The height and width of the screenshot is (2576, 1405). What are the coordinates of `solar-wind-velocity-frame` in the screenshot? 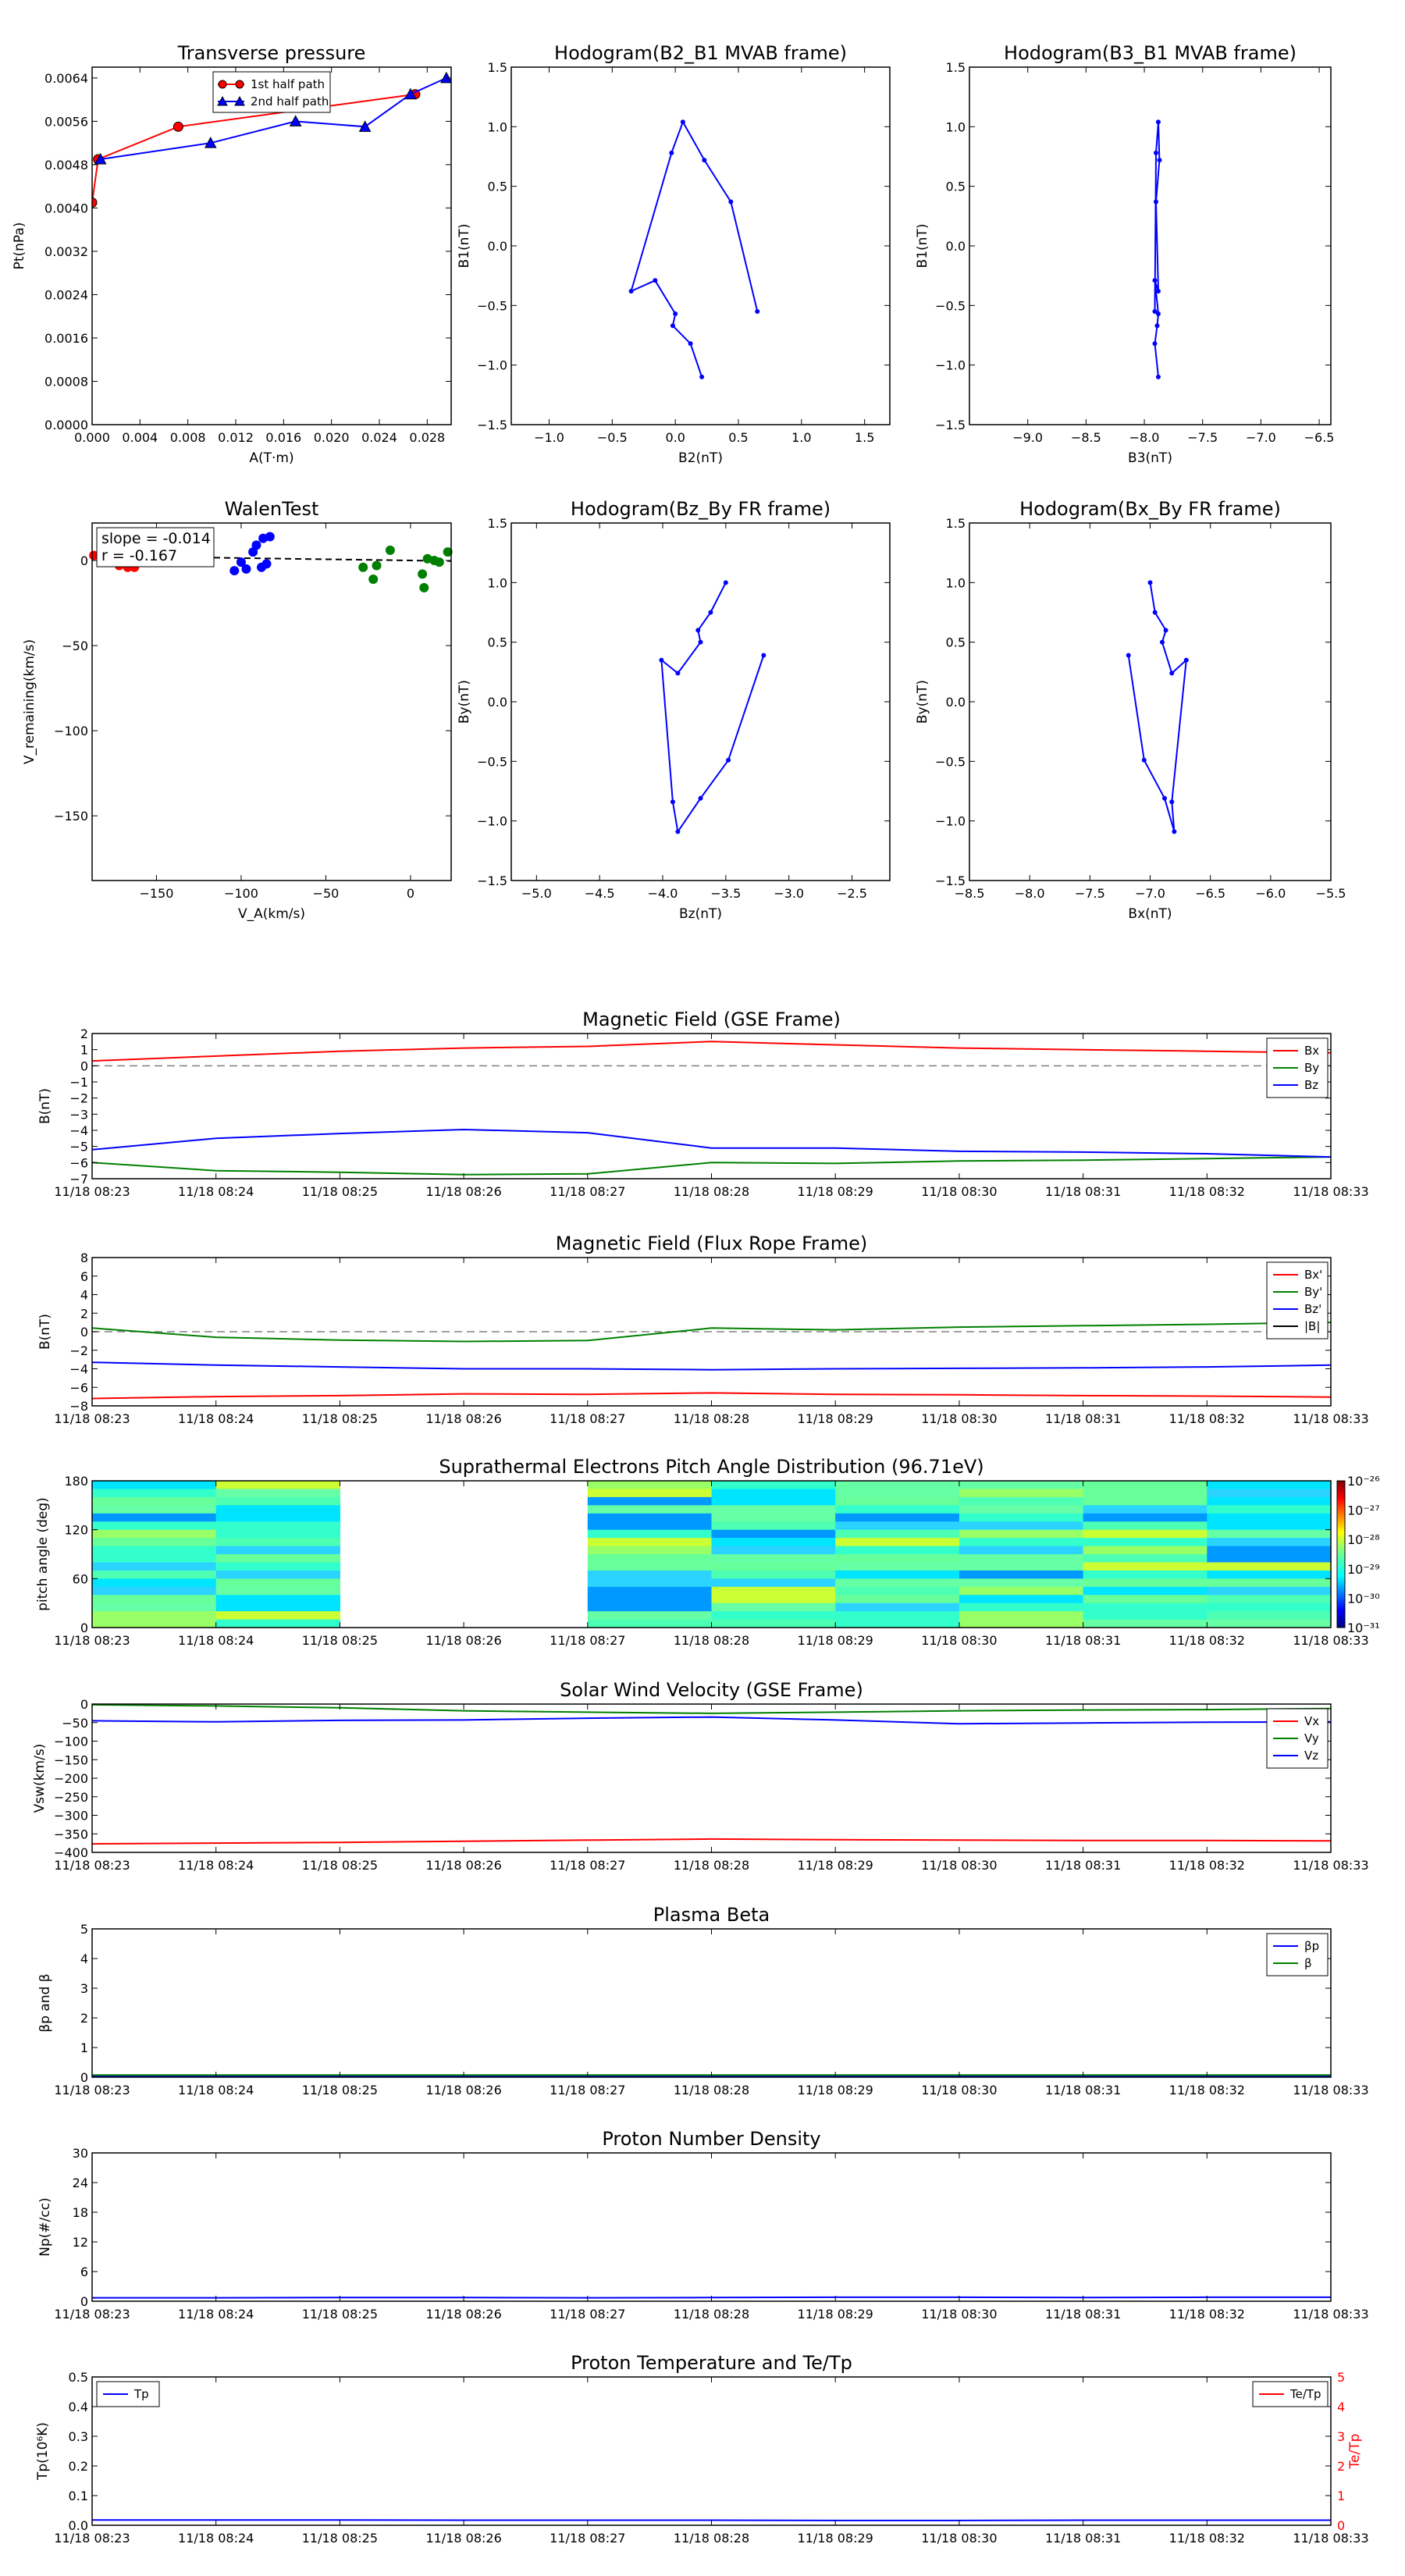 It's located at (712, 1778).